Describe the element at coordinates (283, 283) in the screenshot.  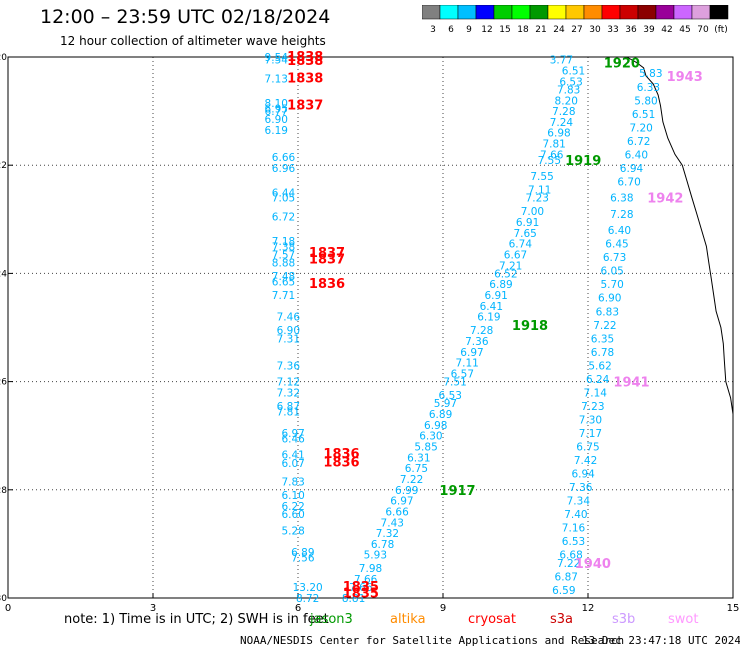
I see `swh-value-label: 6.65` at that location.